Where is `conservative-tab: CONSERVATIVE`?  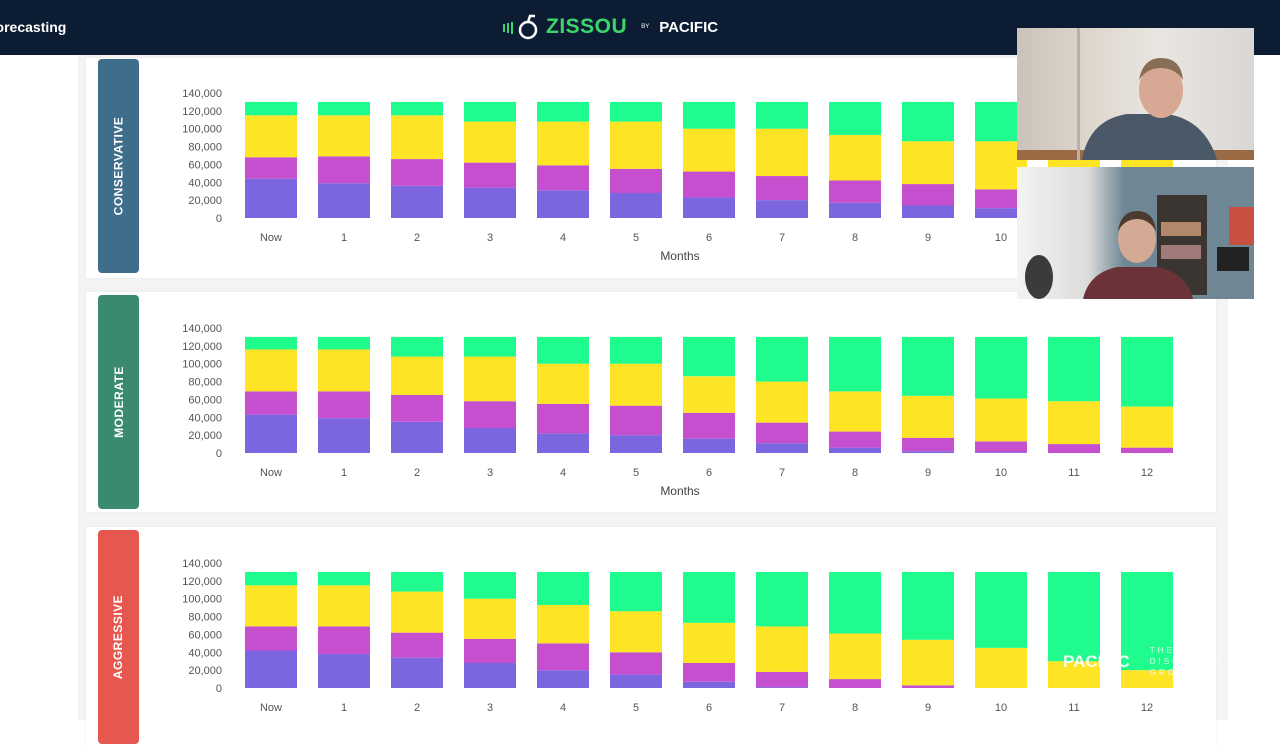
conservative-tab: CONSERVATIVE is located at coordinates (118, 166).